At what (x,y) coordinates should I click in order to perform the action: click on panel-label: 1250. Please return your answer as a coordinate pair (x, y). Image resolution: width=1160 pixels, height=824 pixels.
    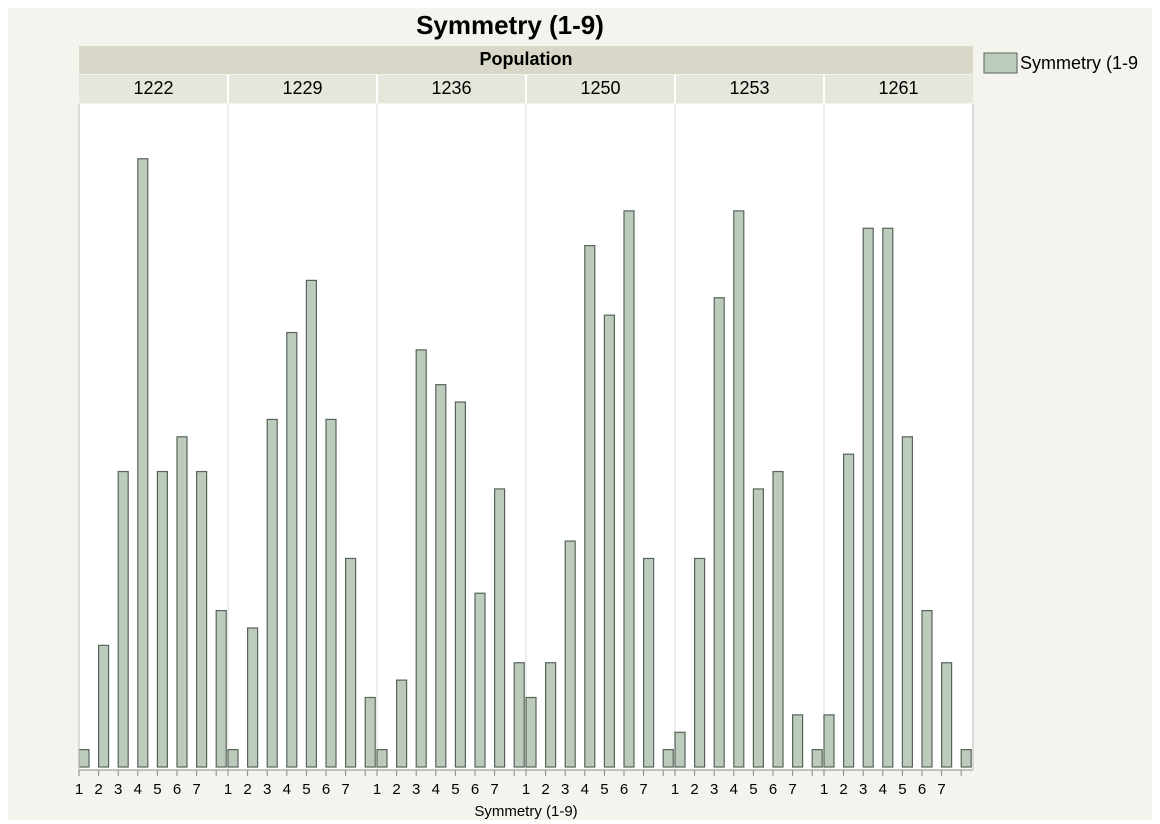
    Looking at the image, I should click on (600, 88).